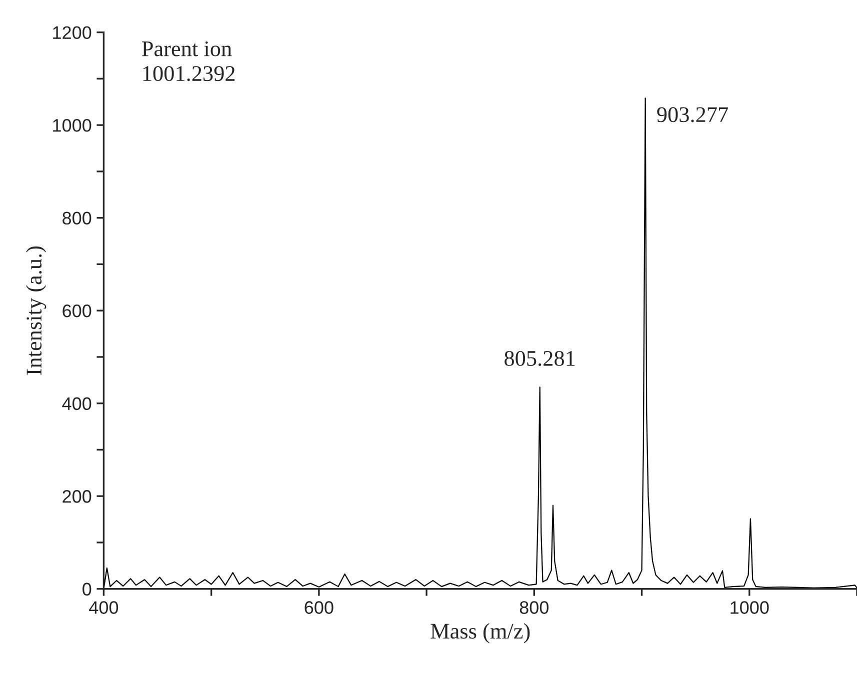 The width and height of the screenshot is (857, 673). What do you see at coordinates (77, 311) in the screenshot?
I see `y-tick-label: 600` at bounding box center [77, 311].